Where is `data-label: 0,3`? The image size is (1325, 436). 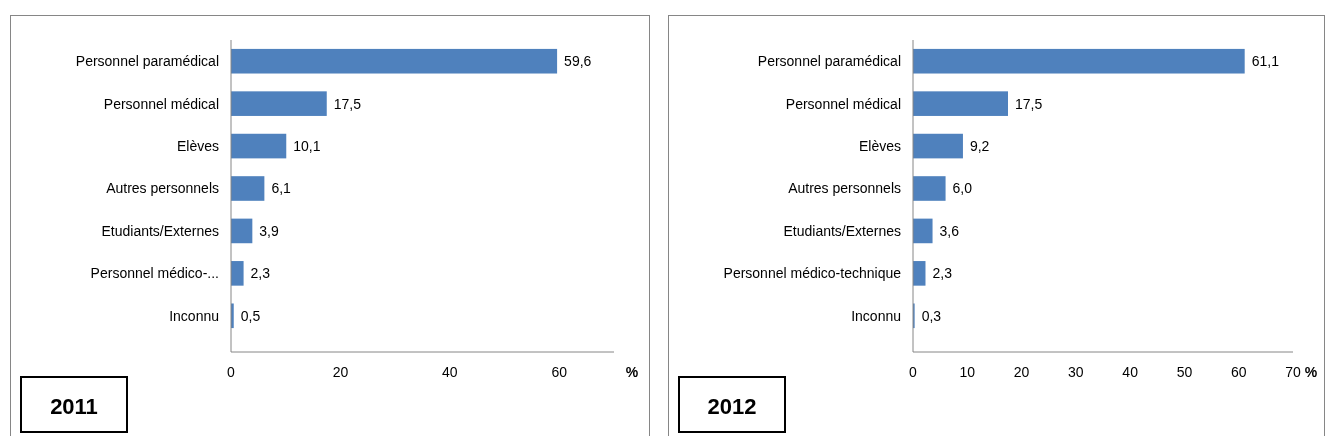 data-label: 0,3 is located at coordinates (931, 315).